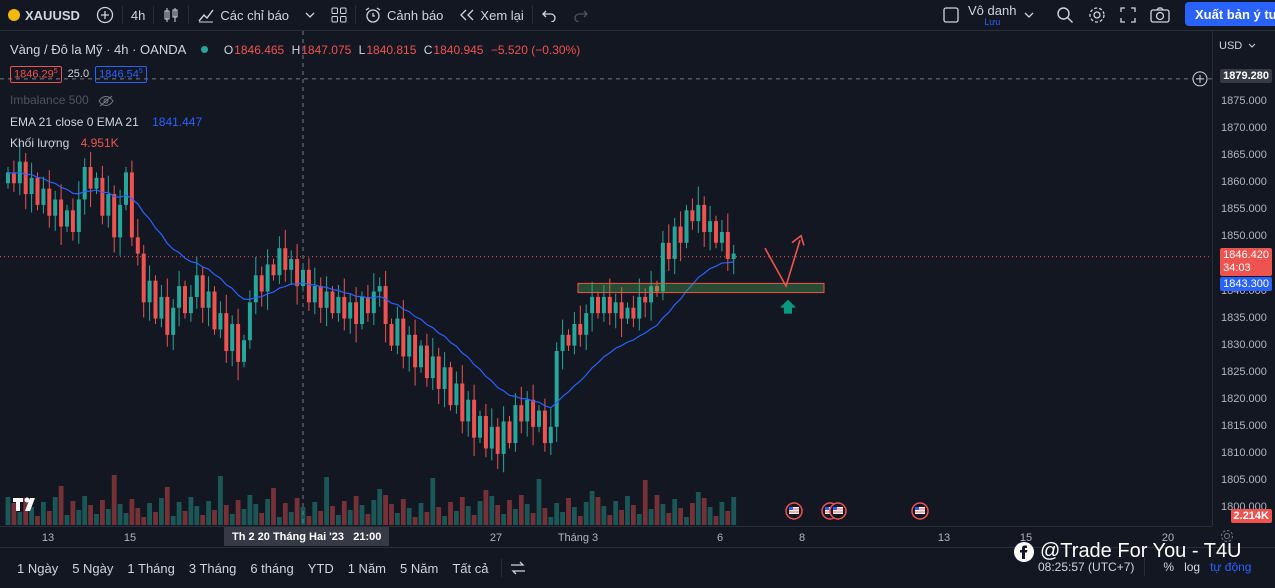 This screenshot has width=1275, height=588. Describe the element at coordinates (36, 74) in the screenshot. I see `sell-button: 1846.295` at that location.